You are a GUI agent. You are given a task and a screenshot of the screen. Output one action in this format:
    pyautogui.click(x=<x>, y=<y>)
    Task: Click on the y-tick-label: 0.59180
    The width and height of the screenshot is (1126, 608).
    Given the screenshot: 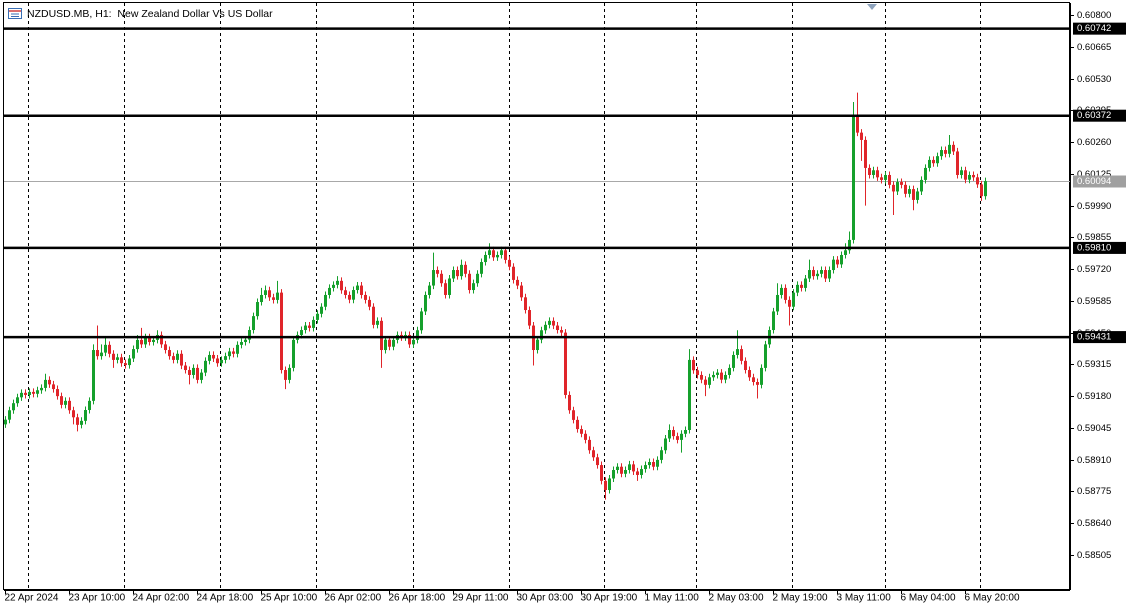 What is the action you would take?
    pyautogui.click(x=1094, y=396)
    